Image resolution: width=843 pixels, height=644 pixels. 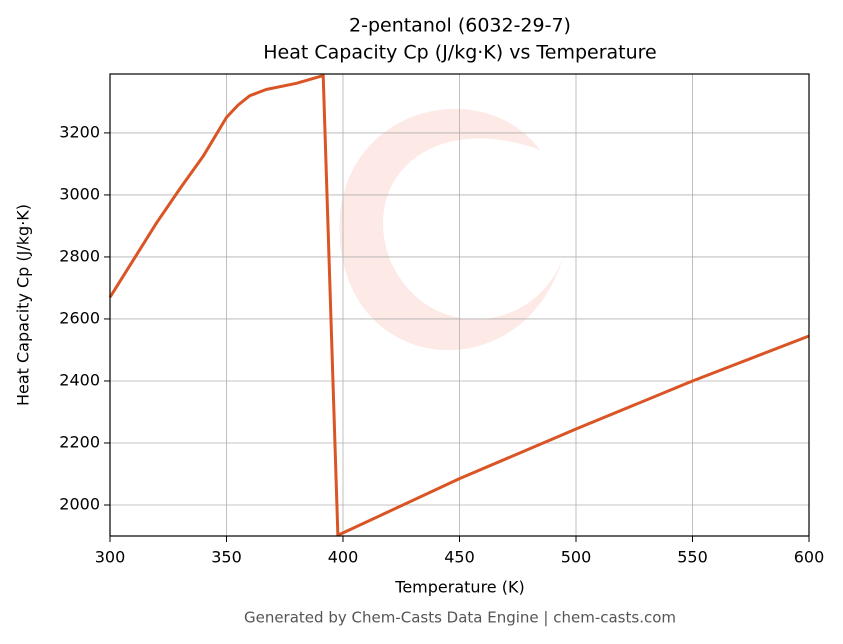 What do you see at coordinates (79, 379) in the screenshot?
I see `y-tick-label: 2400` at bounding box center [79, 379].